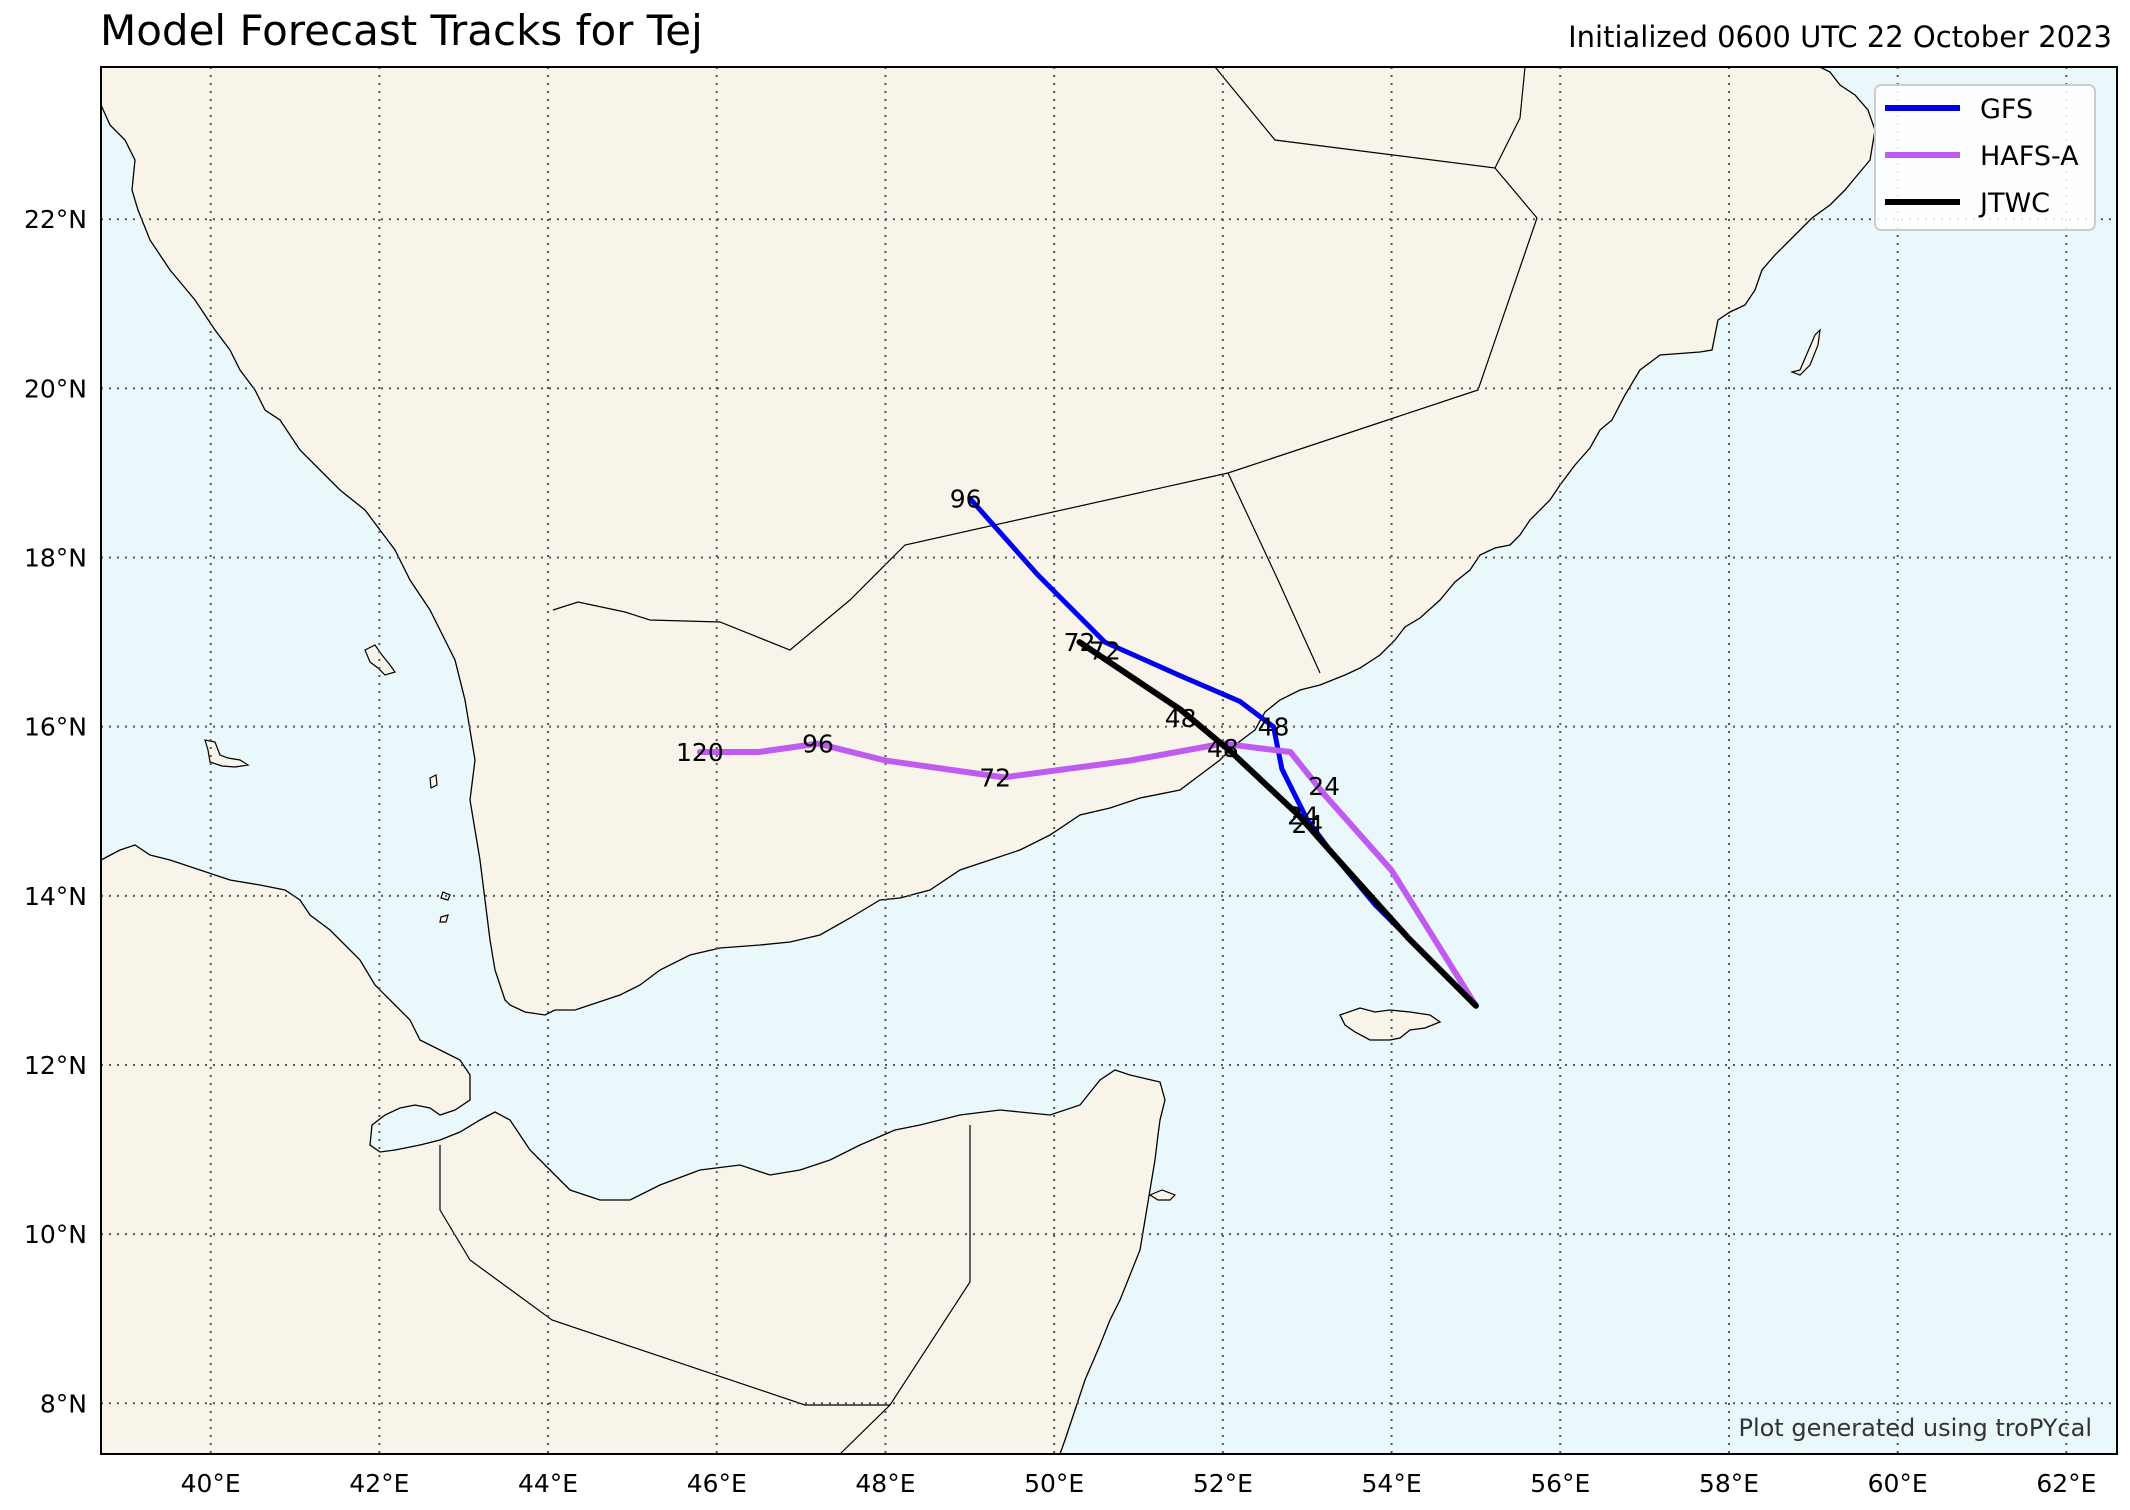 This screenshot has width=2130, height=1510. Describe the element at coordinates (1805, 352) in the screenshot. I see `masirah-island` at that location.